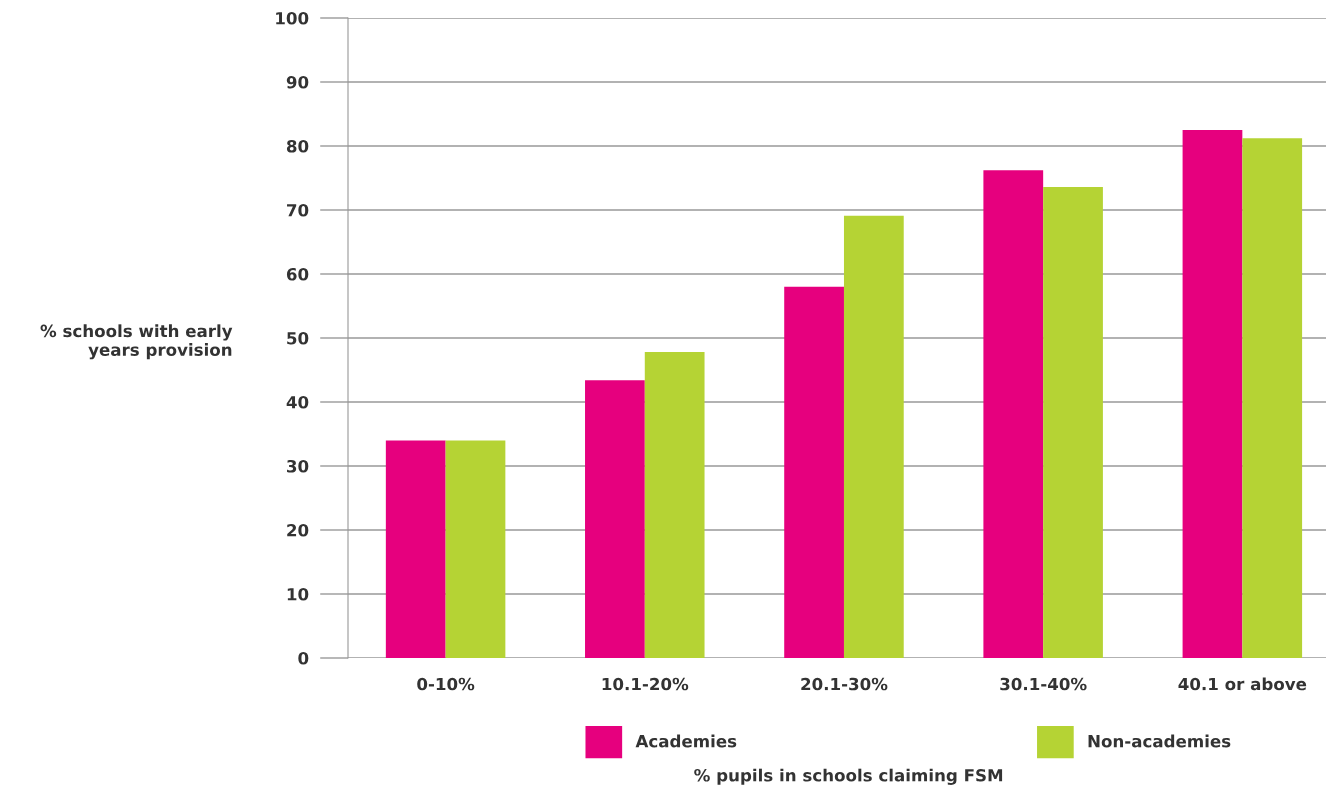 The width and height of the screenshot is (1326, 805). What do you see at coordinates (1043, 684) in the screenshot?
I see `x-tick-label: 30.1-40%` at bounding box center [1043, 684].